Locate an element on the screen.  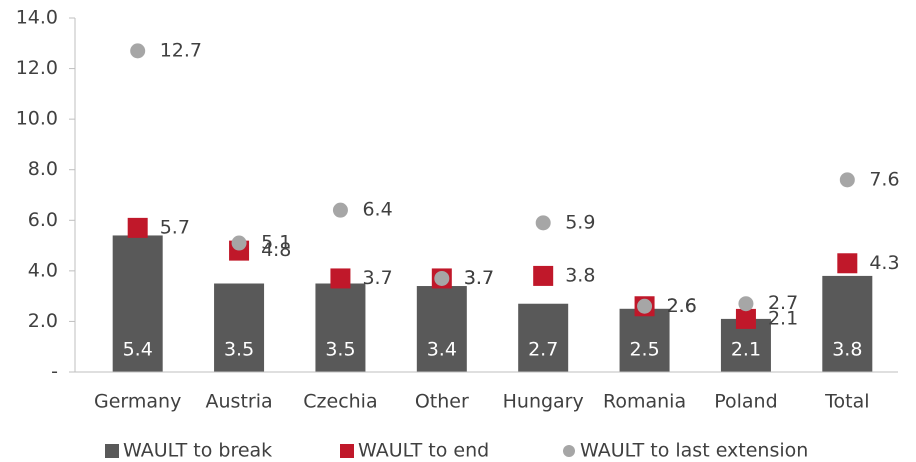
x-tick-label: Hungary is located at coordinates (543, 402).